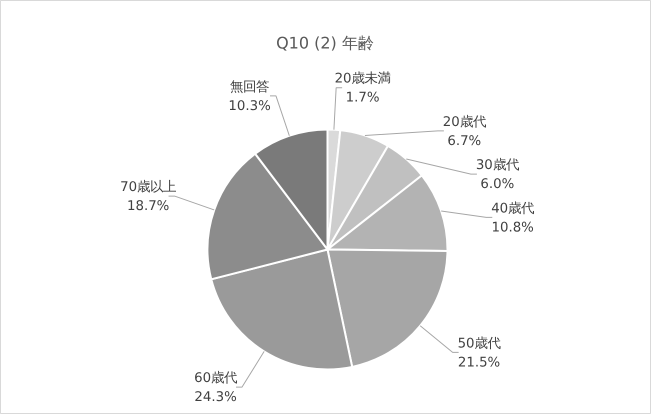  I want to click on slice-label: 70歳以上, so click(148, 188).